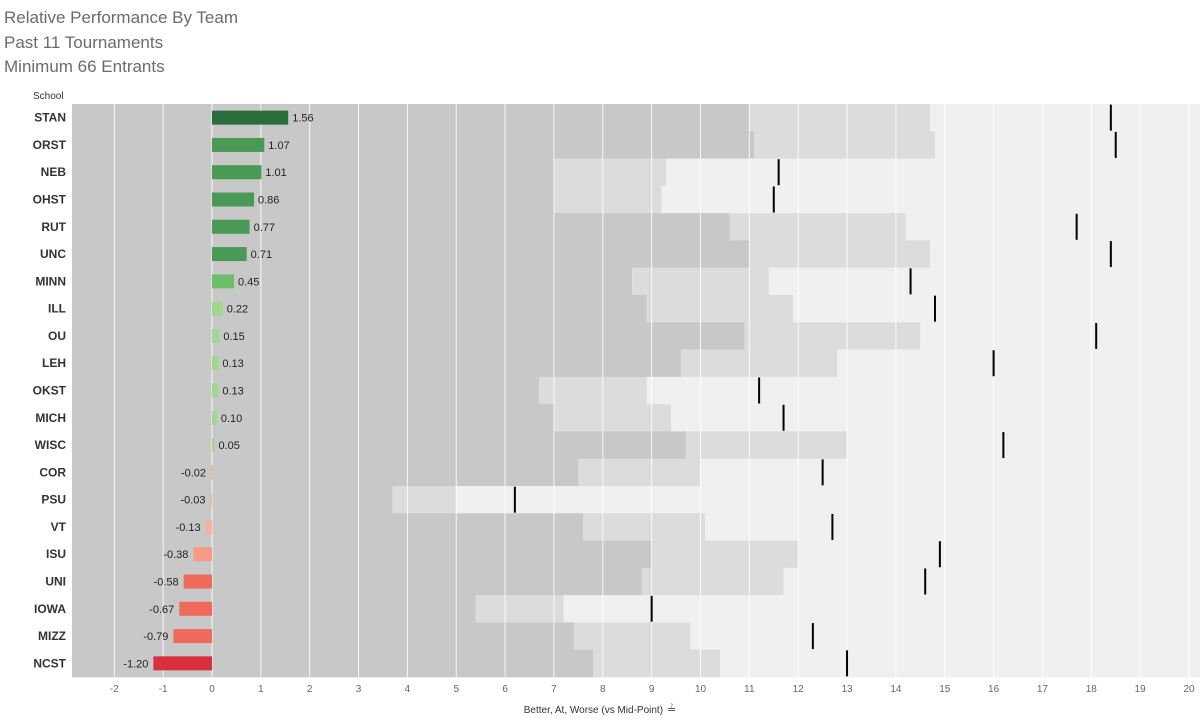 This screenshot has width=1200, height=724. What do you see at coordinates (50, 145) in the screenshot?
I see `row-label-orst: ORST` at bounding box center [50, 145].